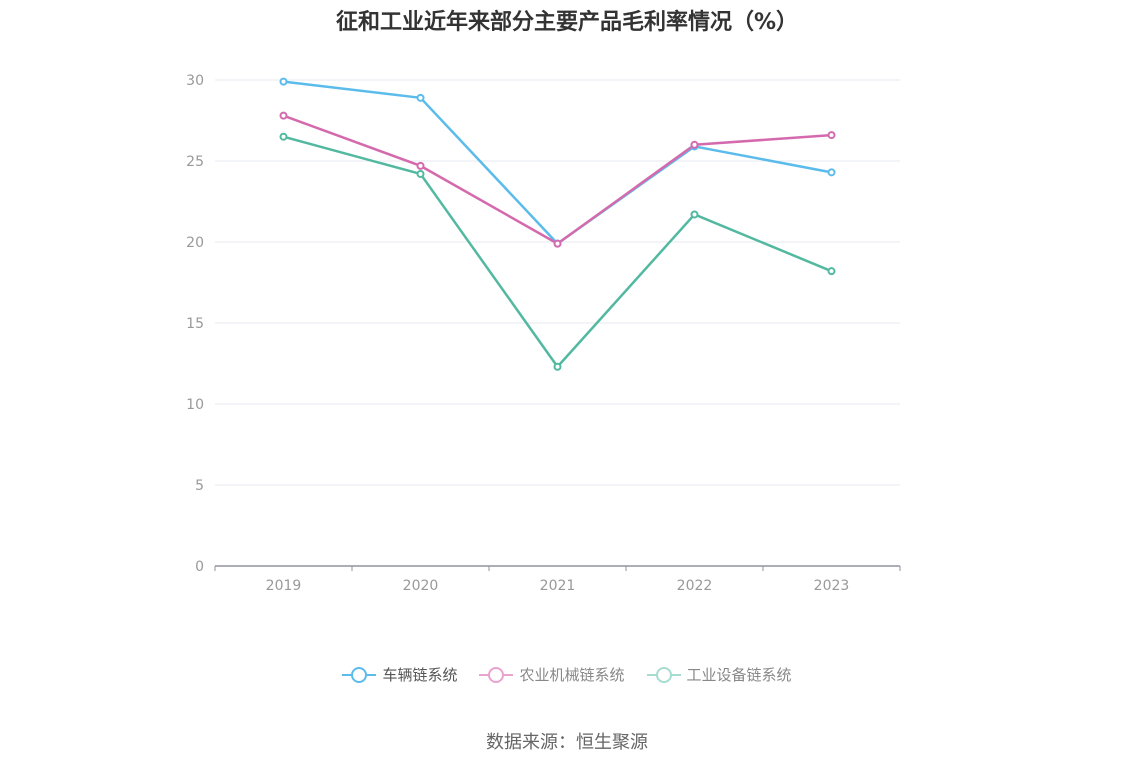 This screenshot has height=766, width=1134. I want to click on legend-item-agri-chain: 农业机械链系统, so click(552, 674).